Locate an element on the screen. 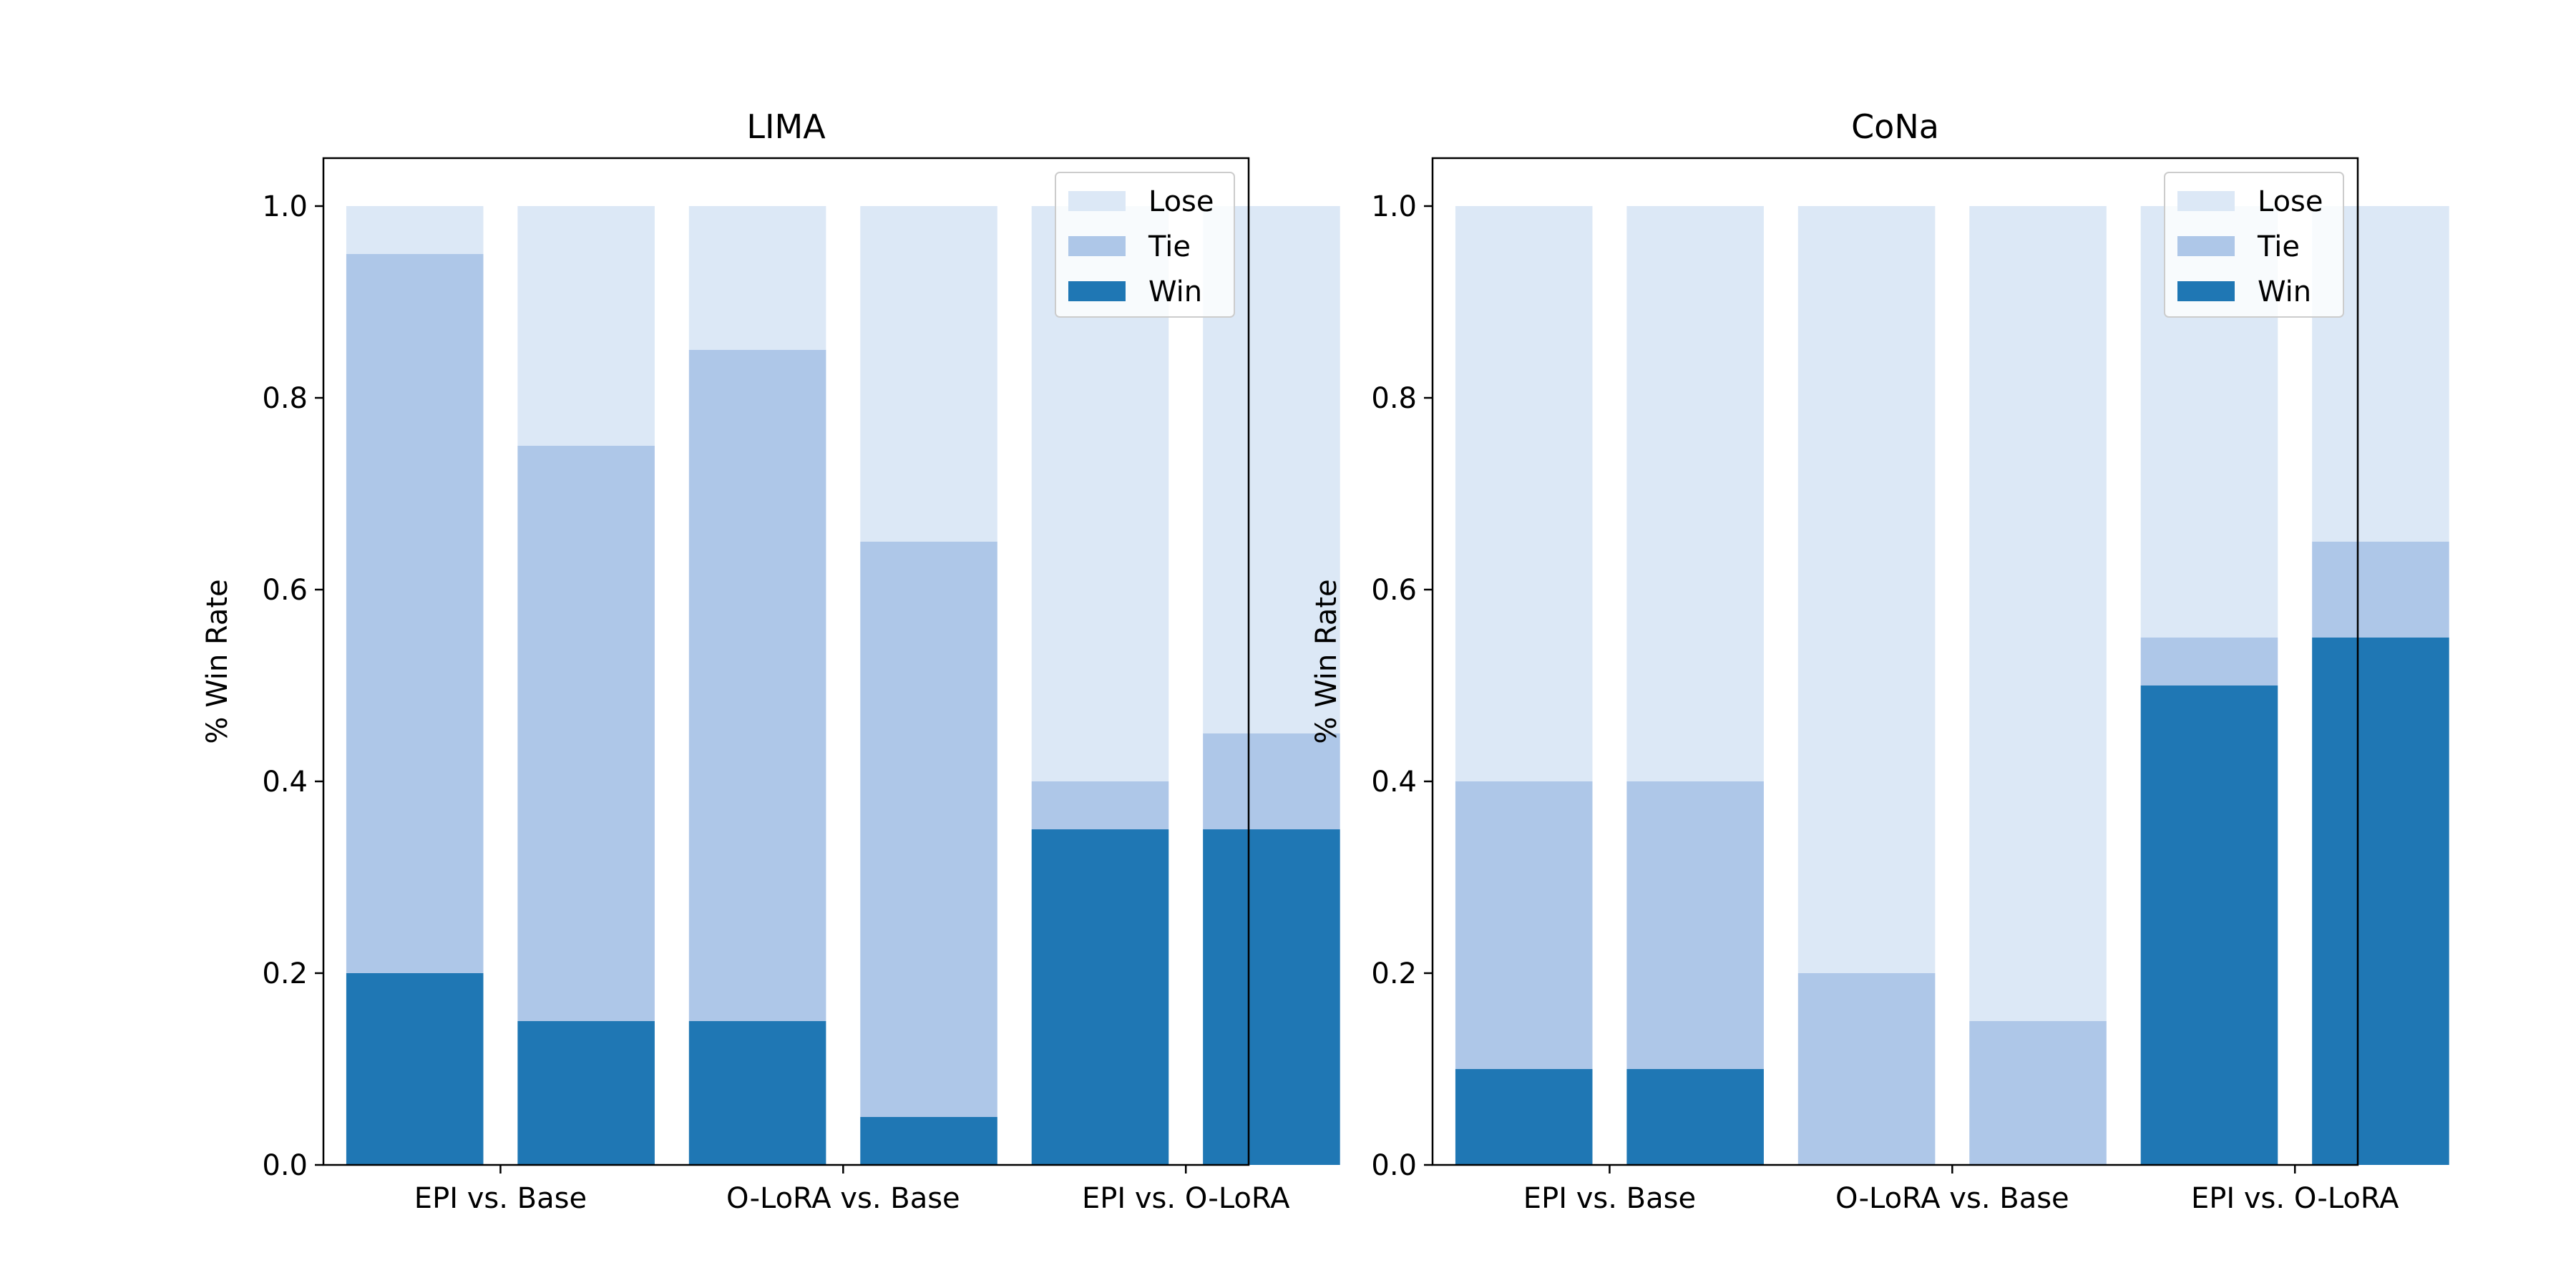 This screenshot has height=1288, width=2576. chart-title: CoNa is located at coordinates (1895, 126).